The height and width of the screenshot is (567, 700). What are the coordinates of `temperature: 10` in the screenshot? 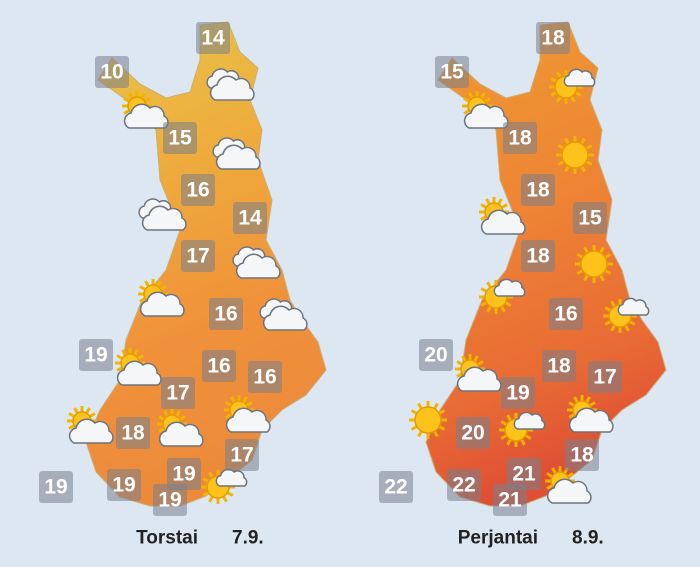 It's located at (111, 72).